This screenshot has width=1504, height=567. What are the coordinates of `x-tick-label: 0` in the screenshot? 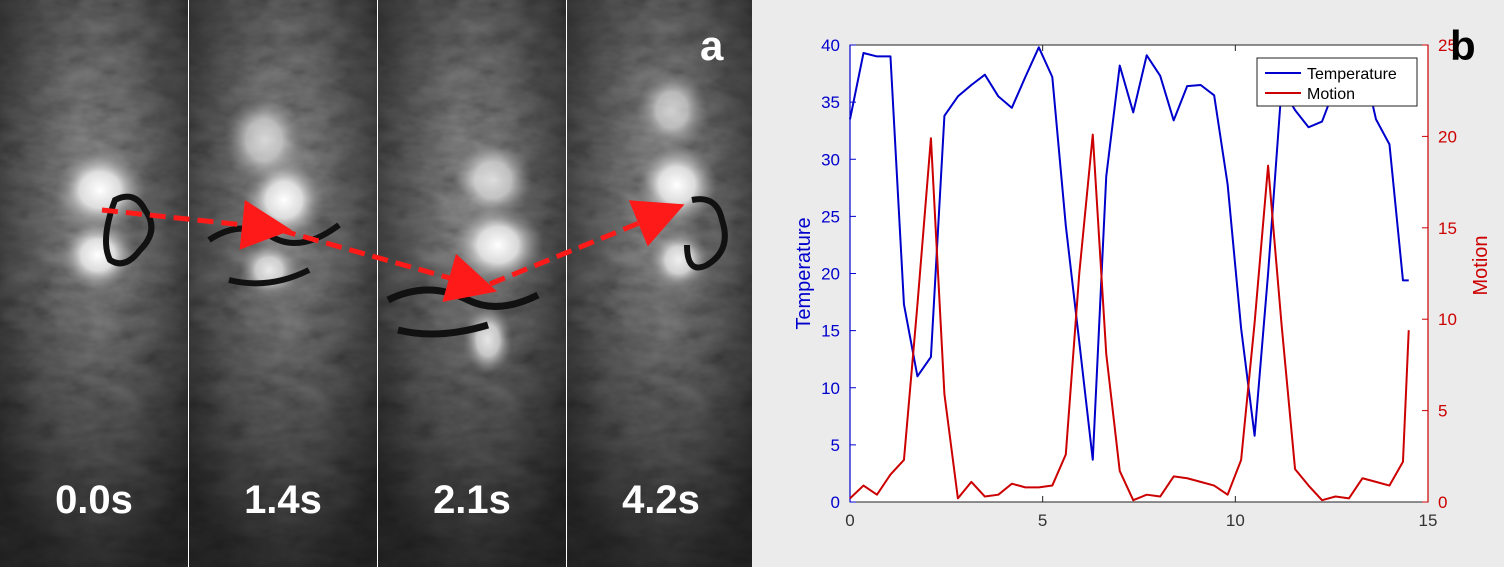 It's located at (849, 520).